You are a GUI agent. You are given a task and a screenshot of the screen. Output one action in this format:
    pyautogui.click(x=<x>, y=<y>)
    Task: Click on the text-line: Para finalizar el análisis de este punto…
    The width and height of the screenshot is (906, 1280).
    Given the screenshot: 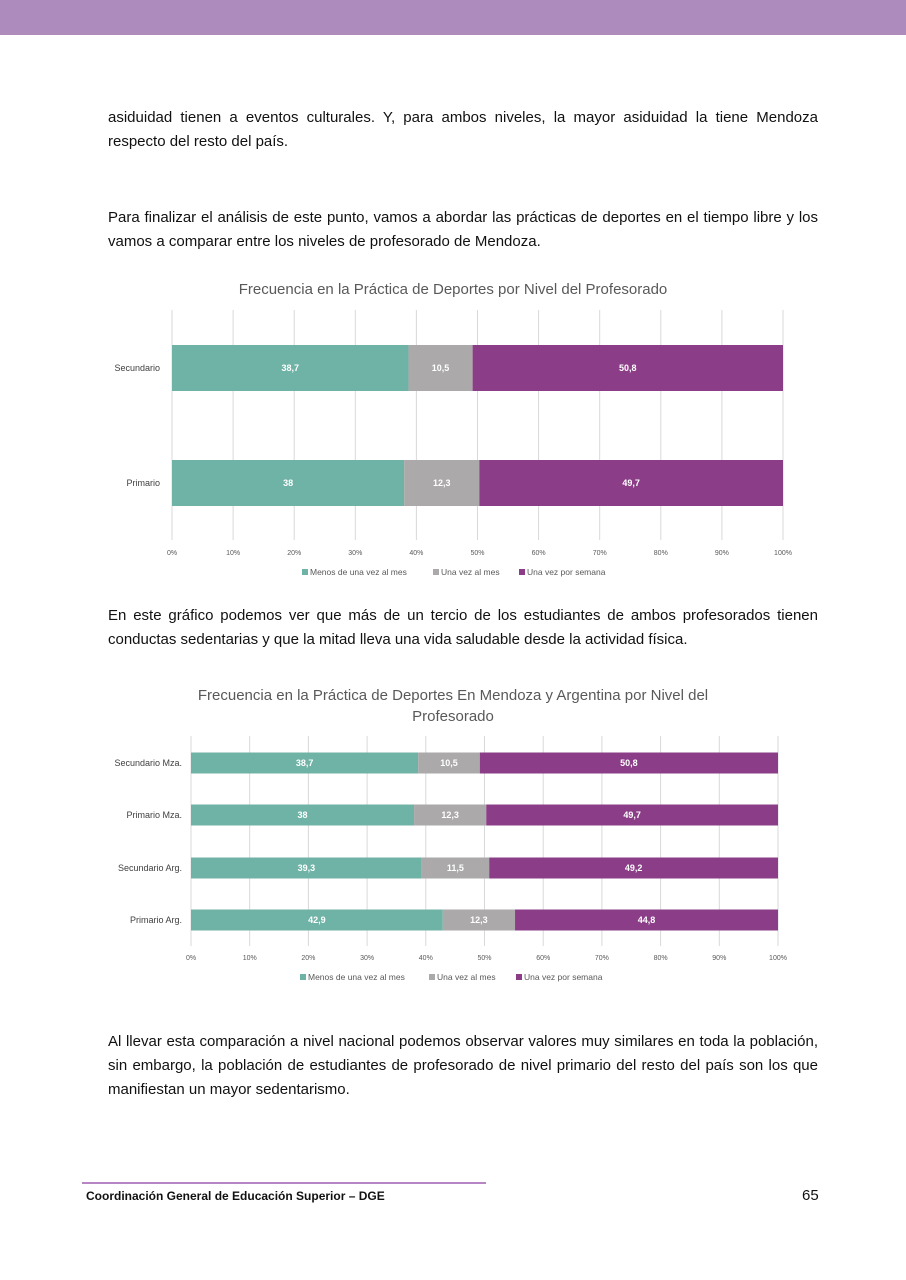 What is the action you would take?
    pyautogui.click(x=463, y=217)
    